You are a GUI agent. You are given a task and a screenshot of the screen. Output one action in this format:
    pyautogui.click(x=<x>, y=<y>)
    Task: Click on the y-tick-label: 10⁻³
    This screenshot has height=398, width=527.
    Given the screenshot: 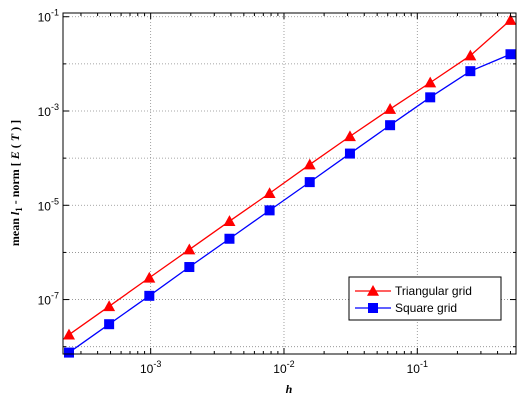 What is the action you would take?
    pyautogui.click(x=48, y=110)
    